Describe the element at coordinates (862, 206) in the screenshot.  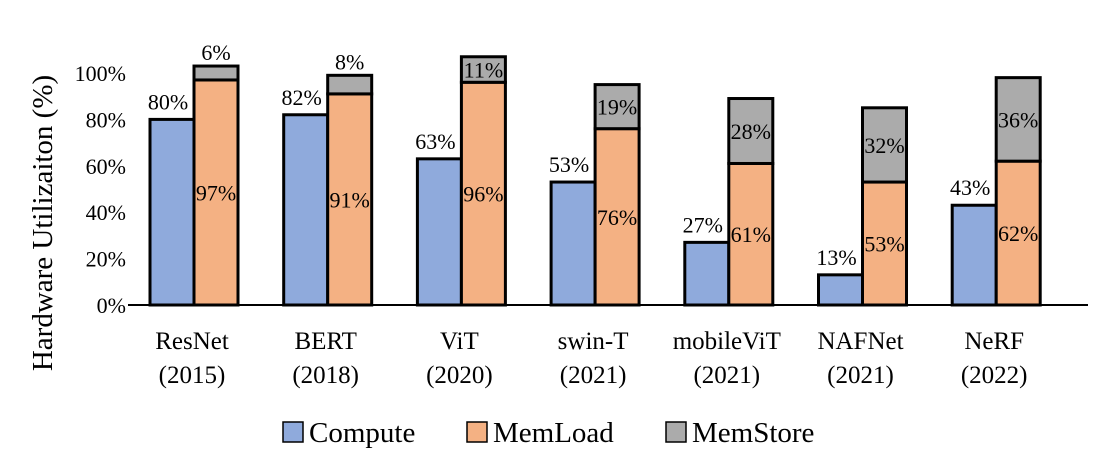
I see `bar-group: 13% 53% 32%` at that location.